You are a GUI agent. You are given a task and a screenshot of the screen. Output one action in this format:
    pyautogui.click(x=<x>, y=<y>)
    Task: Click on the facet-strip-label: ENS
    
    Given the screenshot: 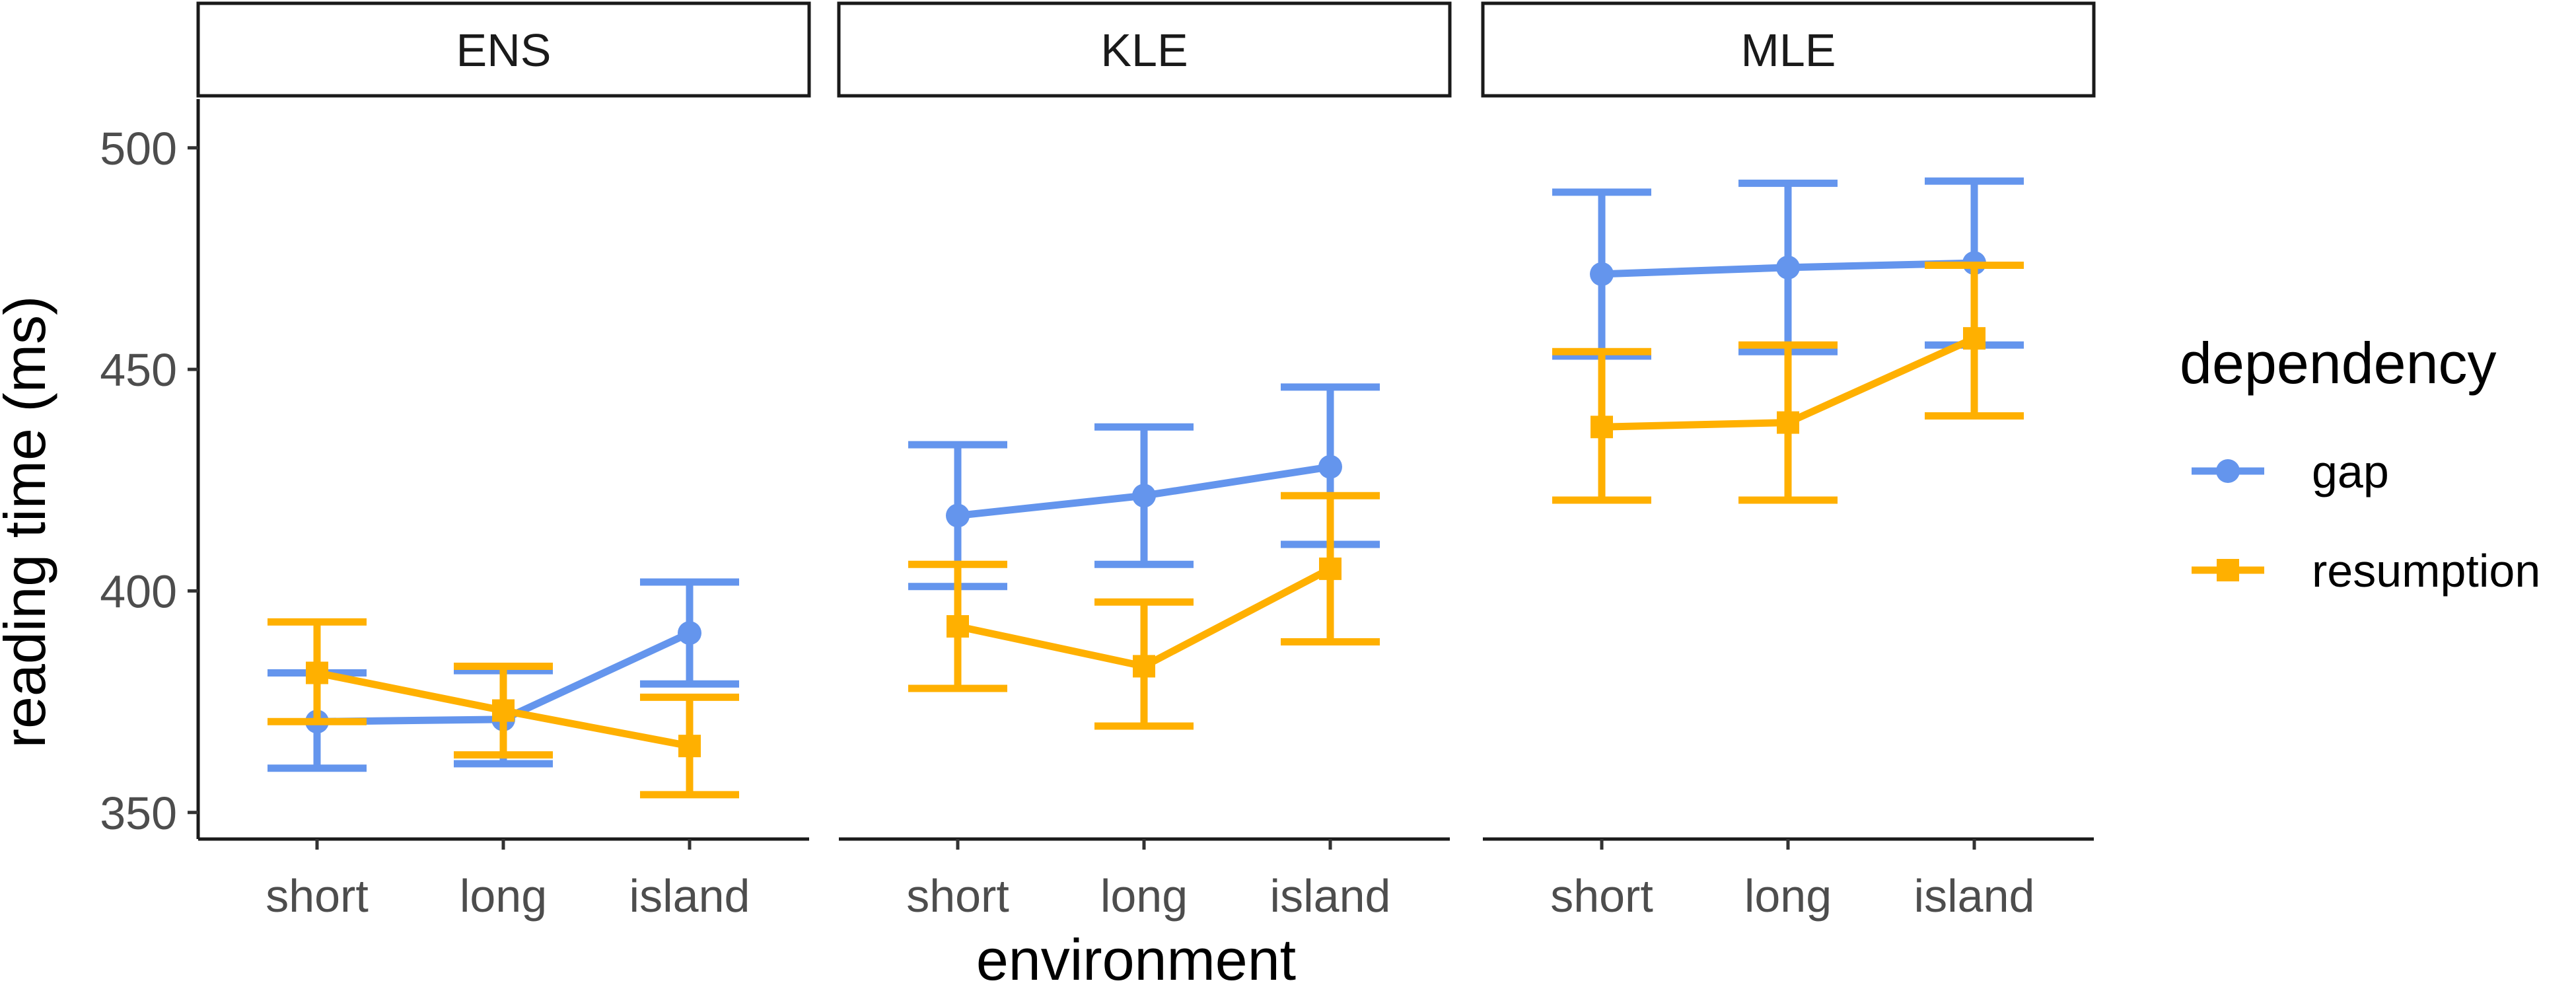 What is the action you would take?
    pyautogui.click(x=504, y=50)
    